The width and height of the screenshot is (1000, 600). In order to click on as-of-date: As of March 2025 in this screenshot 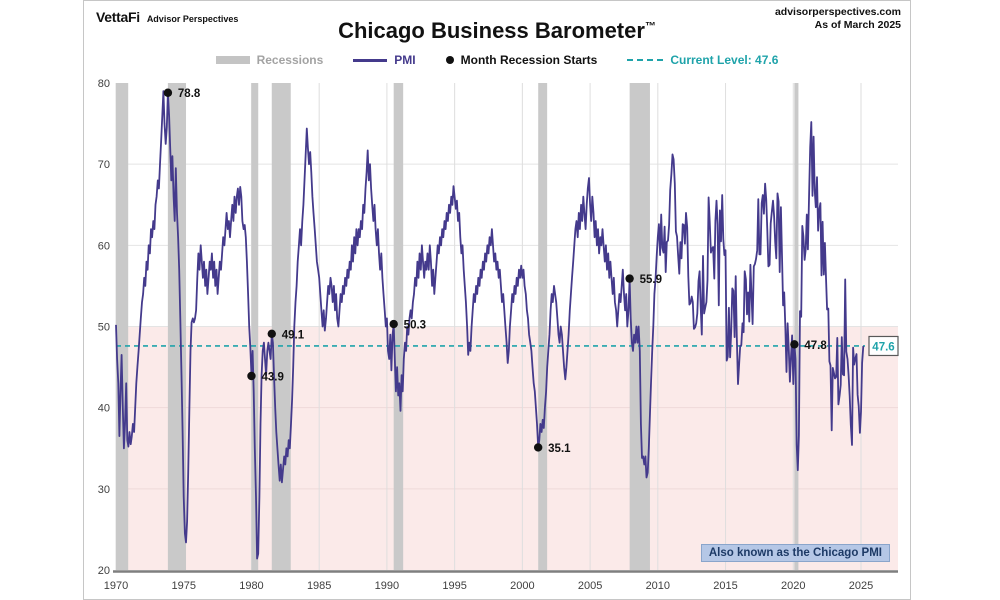, I will do `click(857, 25)`.